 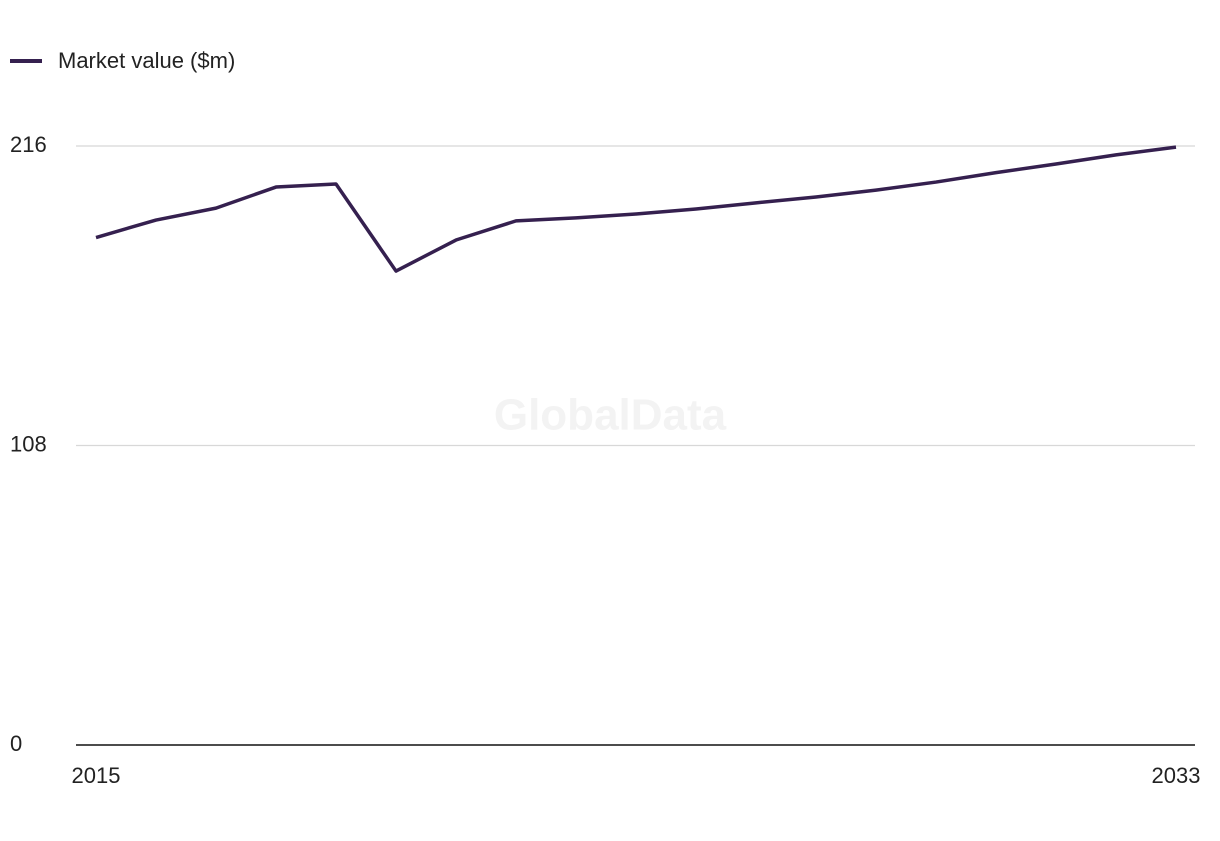 What do you see at coordinates (28, 443) in the screenshot?
I see `y-tick-label: 108` at bounding box center [28, 443].